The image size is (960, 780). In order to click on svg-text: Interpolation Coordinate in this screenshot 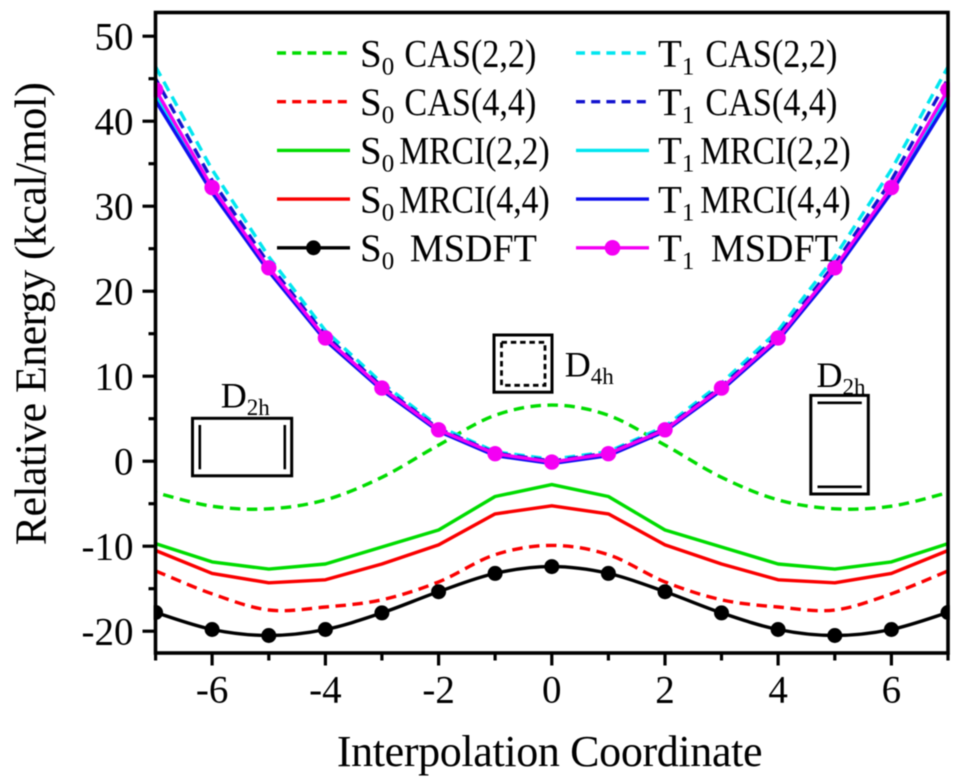, I will do `click(549, 751)`.